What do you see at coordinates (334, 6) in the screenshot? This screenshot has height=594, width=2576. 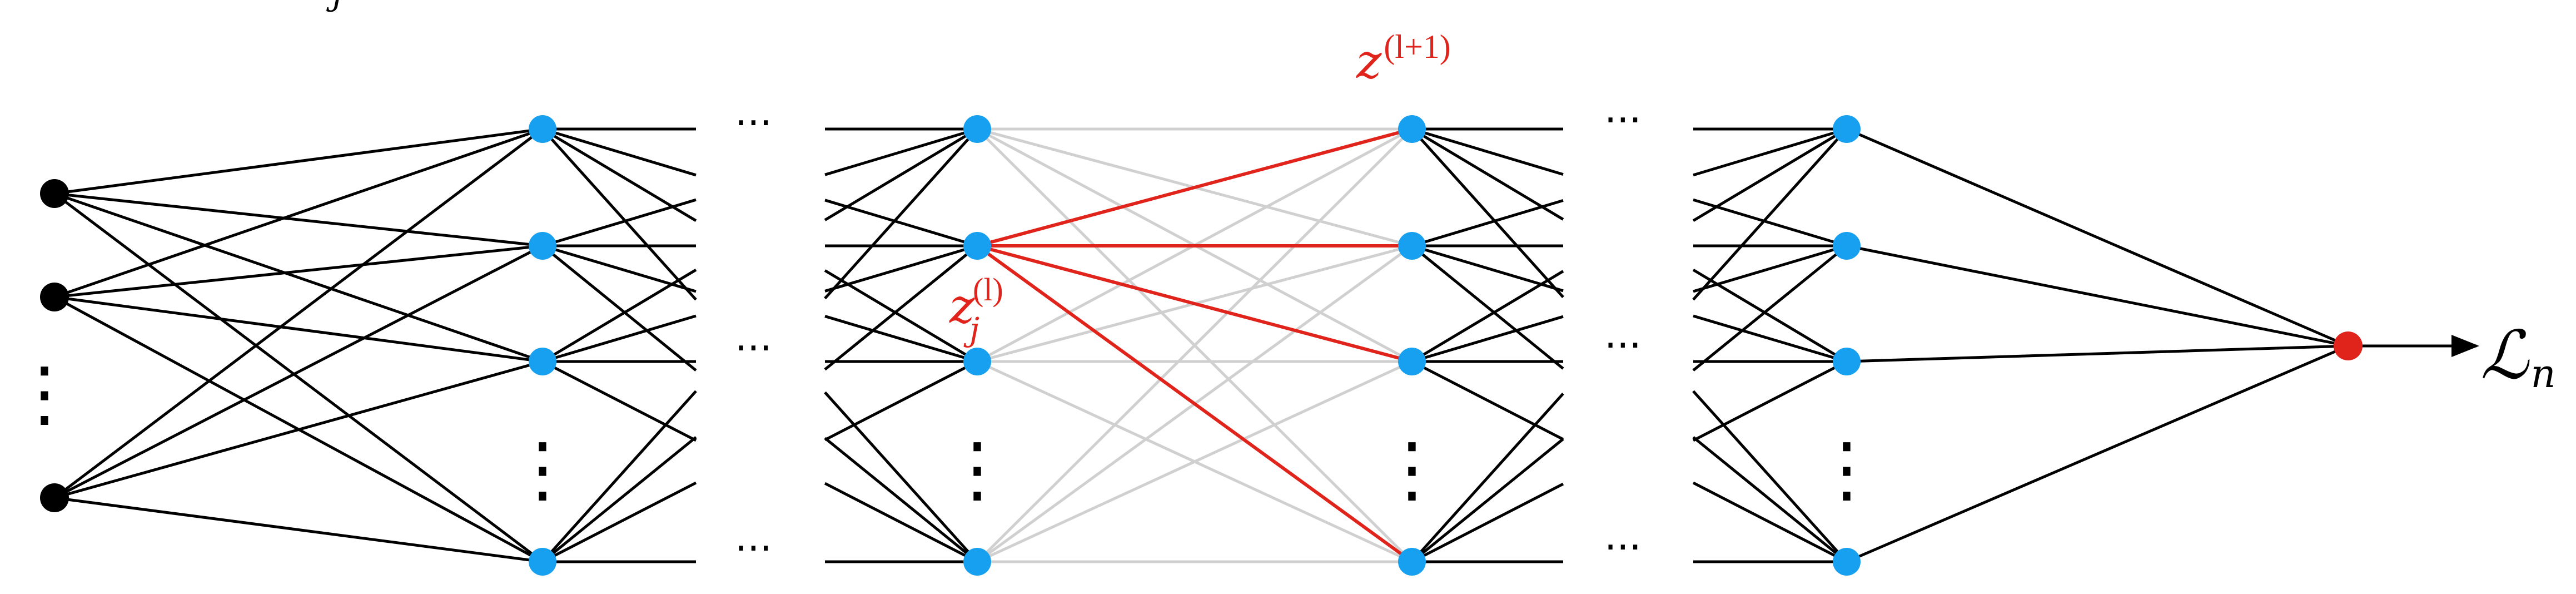 I see `top-left-subscript: j` at bounding box center [334, 6].